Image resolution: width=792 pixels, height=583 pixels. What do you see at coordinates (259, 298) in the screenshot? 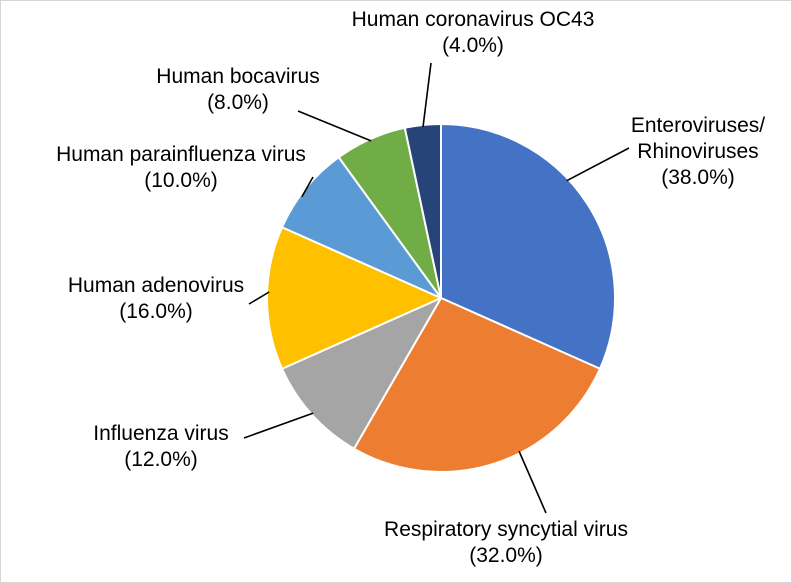
I see `leader-line-human-adenovirus` at bounding box center [259, 298].